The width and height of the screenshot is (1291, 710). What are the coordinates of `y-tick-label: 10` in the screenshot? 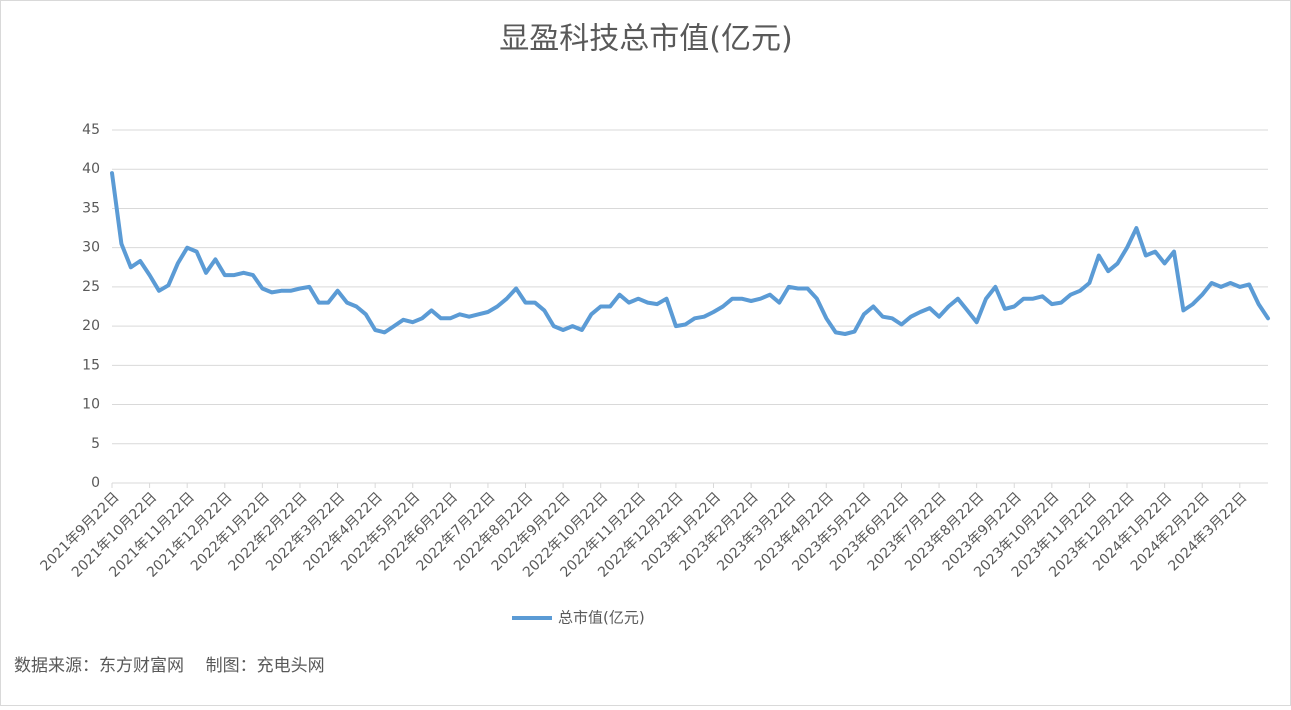 It's located at (91, 405).